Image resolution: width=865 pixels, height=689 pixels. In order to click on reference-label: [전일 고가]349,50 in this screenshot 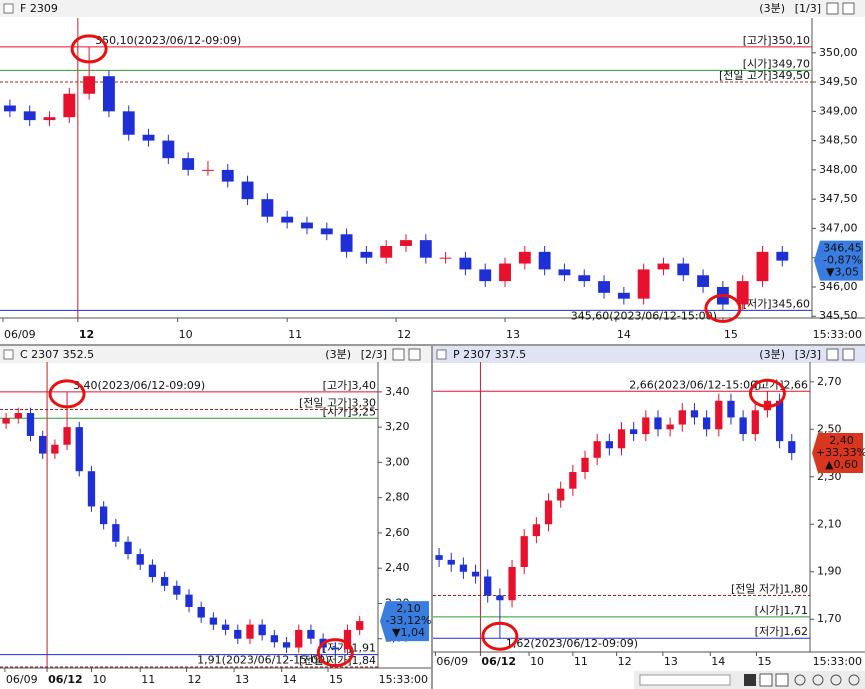, I will do `click(764, 75)`.